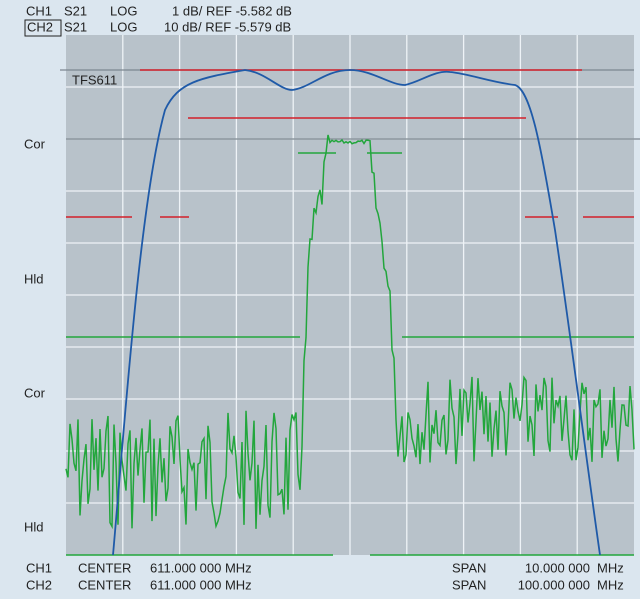 This screenshot has width=640, height=599. What do you see at coordinates (94, 79) in the screenshot?
I see `marker-label: TFS611` at bounding box center [94, 79].